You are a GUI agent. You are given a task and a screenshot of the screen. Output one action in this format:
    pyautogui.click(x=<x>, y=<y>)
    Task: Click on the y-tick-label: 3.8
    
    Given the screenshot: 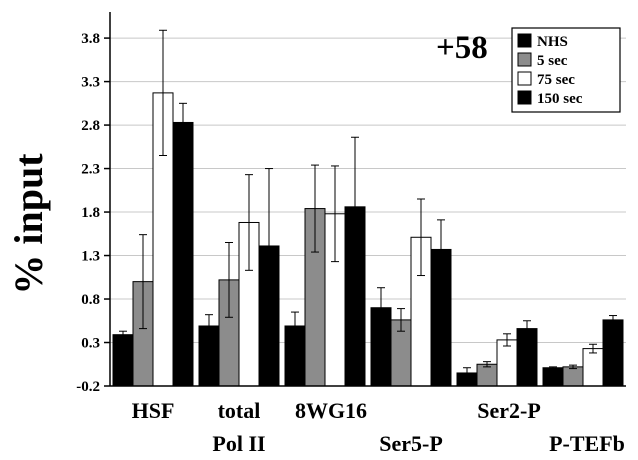 What is the action you would take?
    pyautogui.click(x=90, y=39)
    